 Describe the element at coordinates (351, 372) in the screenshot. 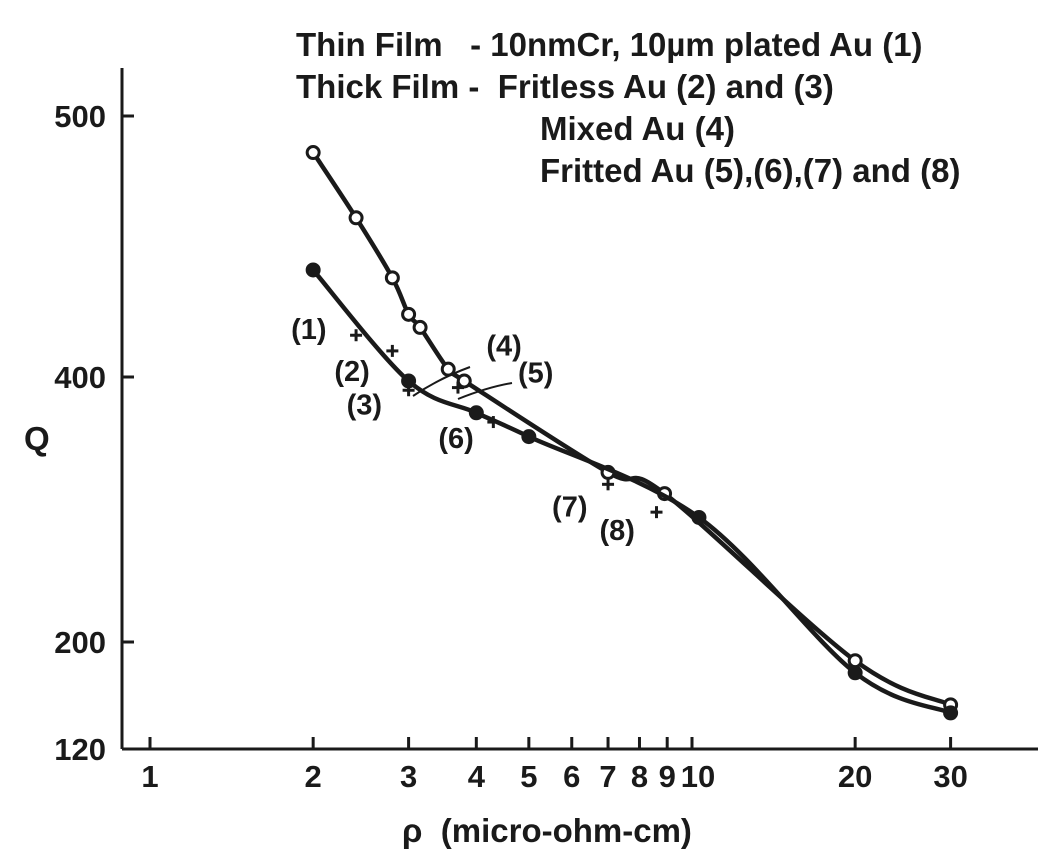

I see `point-label-2: (2)` at that location.